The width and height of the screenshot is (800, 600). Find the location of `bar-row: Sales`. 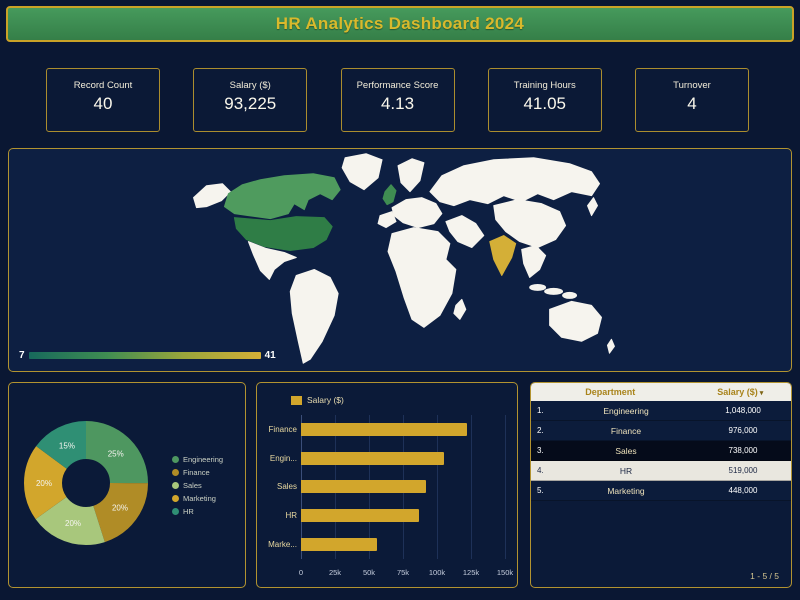

bar-row: Sales is located at coordinates (391, 487).